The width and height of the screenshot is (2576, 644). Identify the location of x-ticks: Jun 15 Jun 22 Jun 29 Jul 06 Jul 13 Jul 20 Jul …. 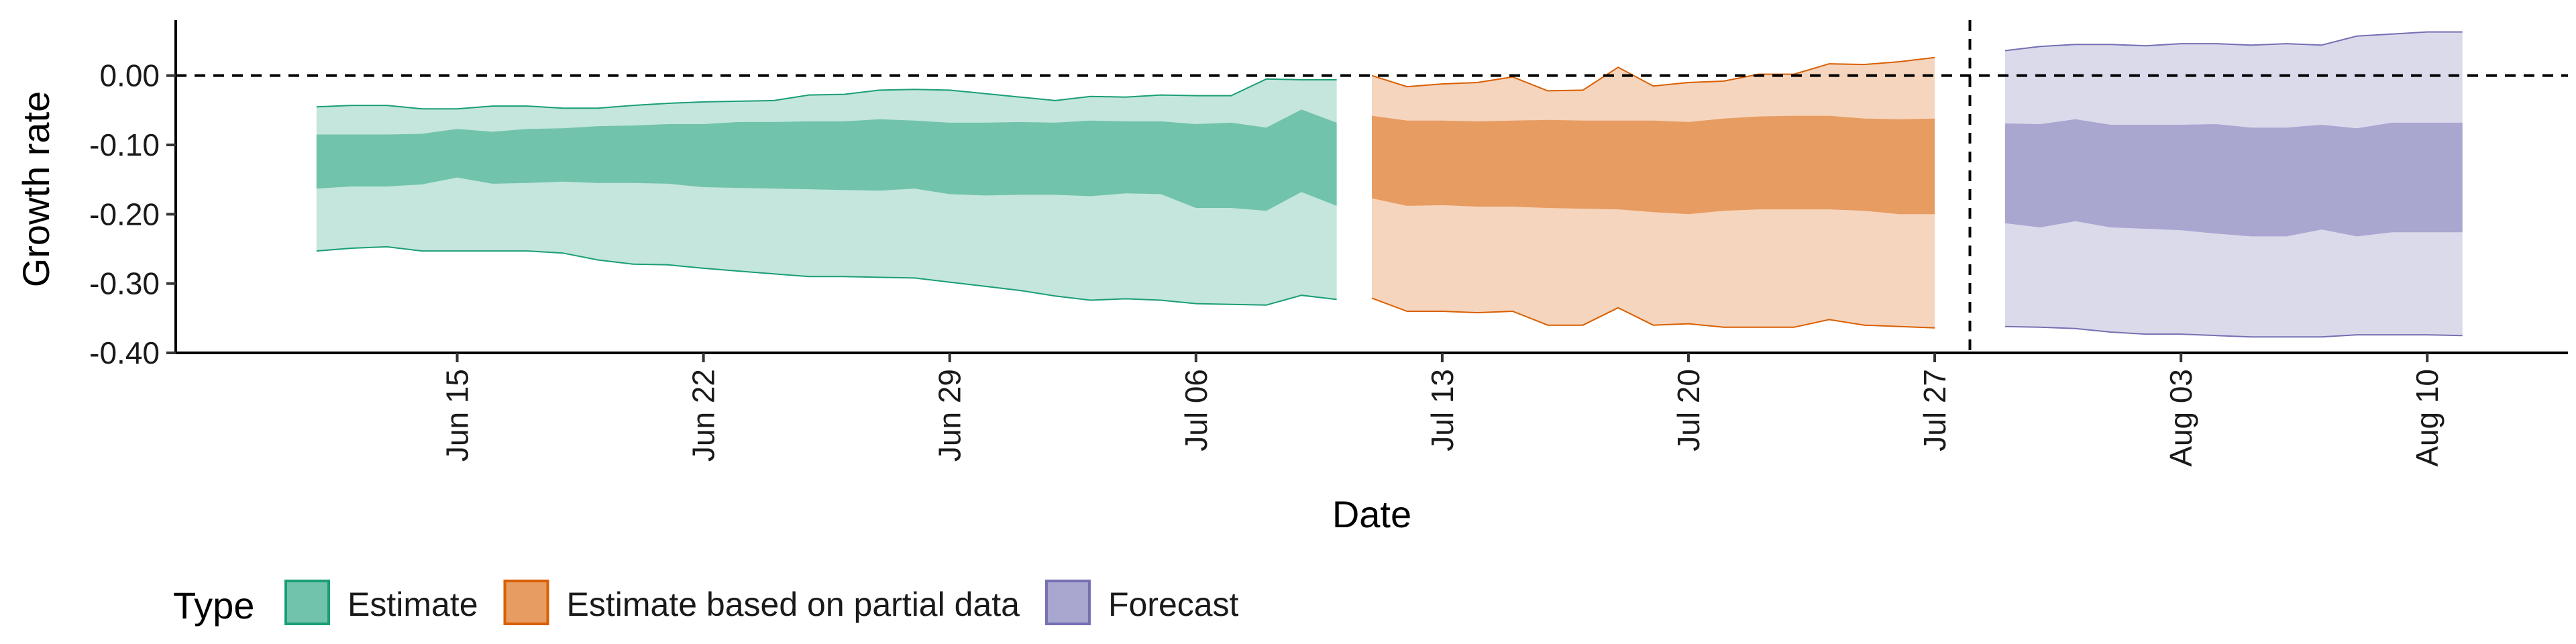
(1442, 410).